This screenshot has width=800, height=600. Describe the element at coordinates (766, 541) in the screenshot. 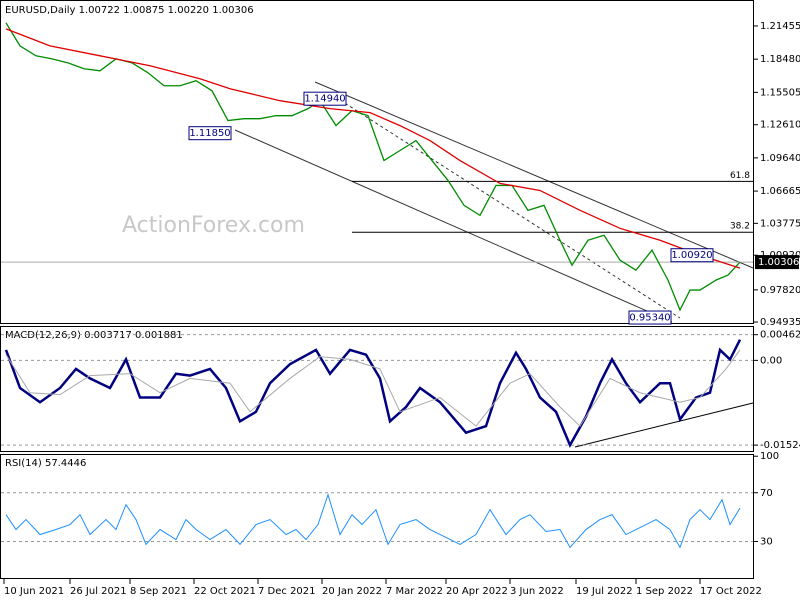

I see `y-tick-label: 30` at that location.